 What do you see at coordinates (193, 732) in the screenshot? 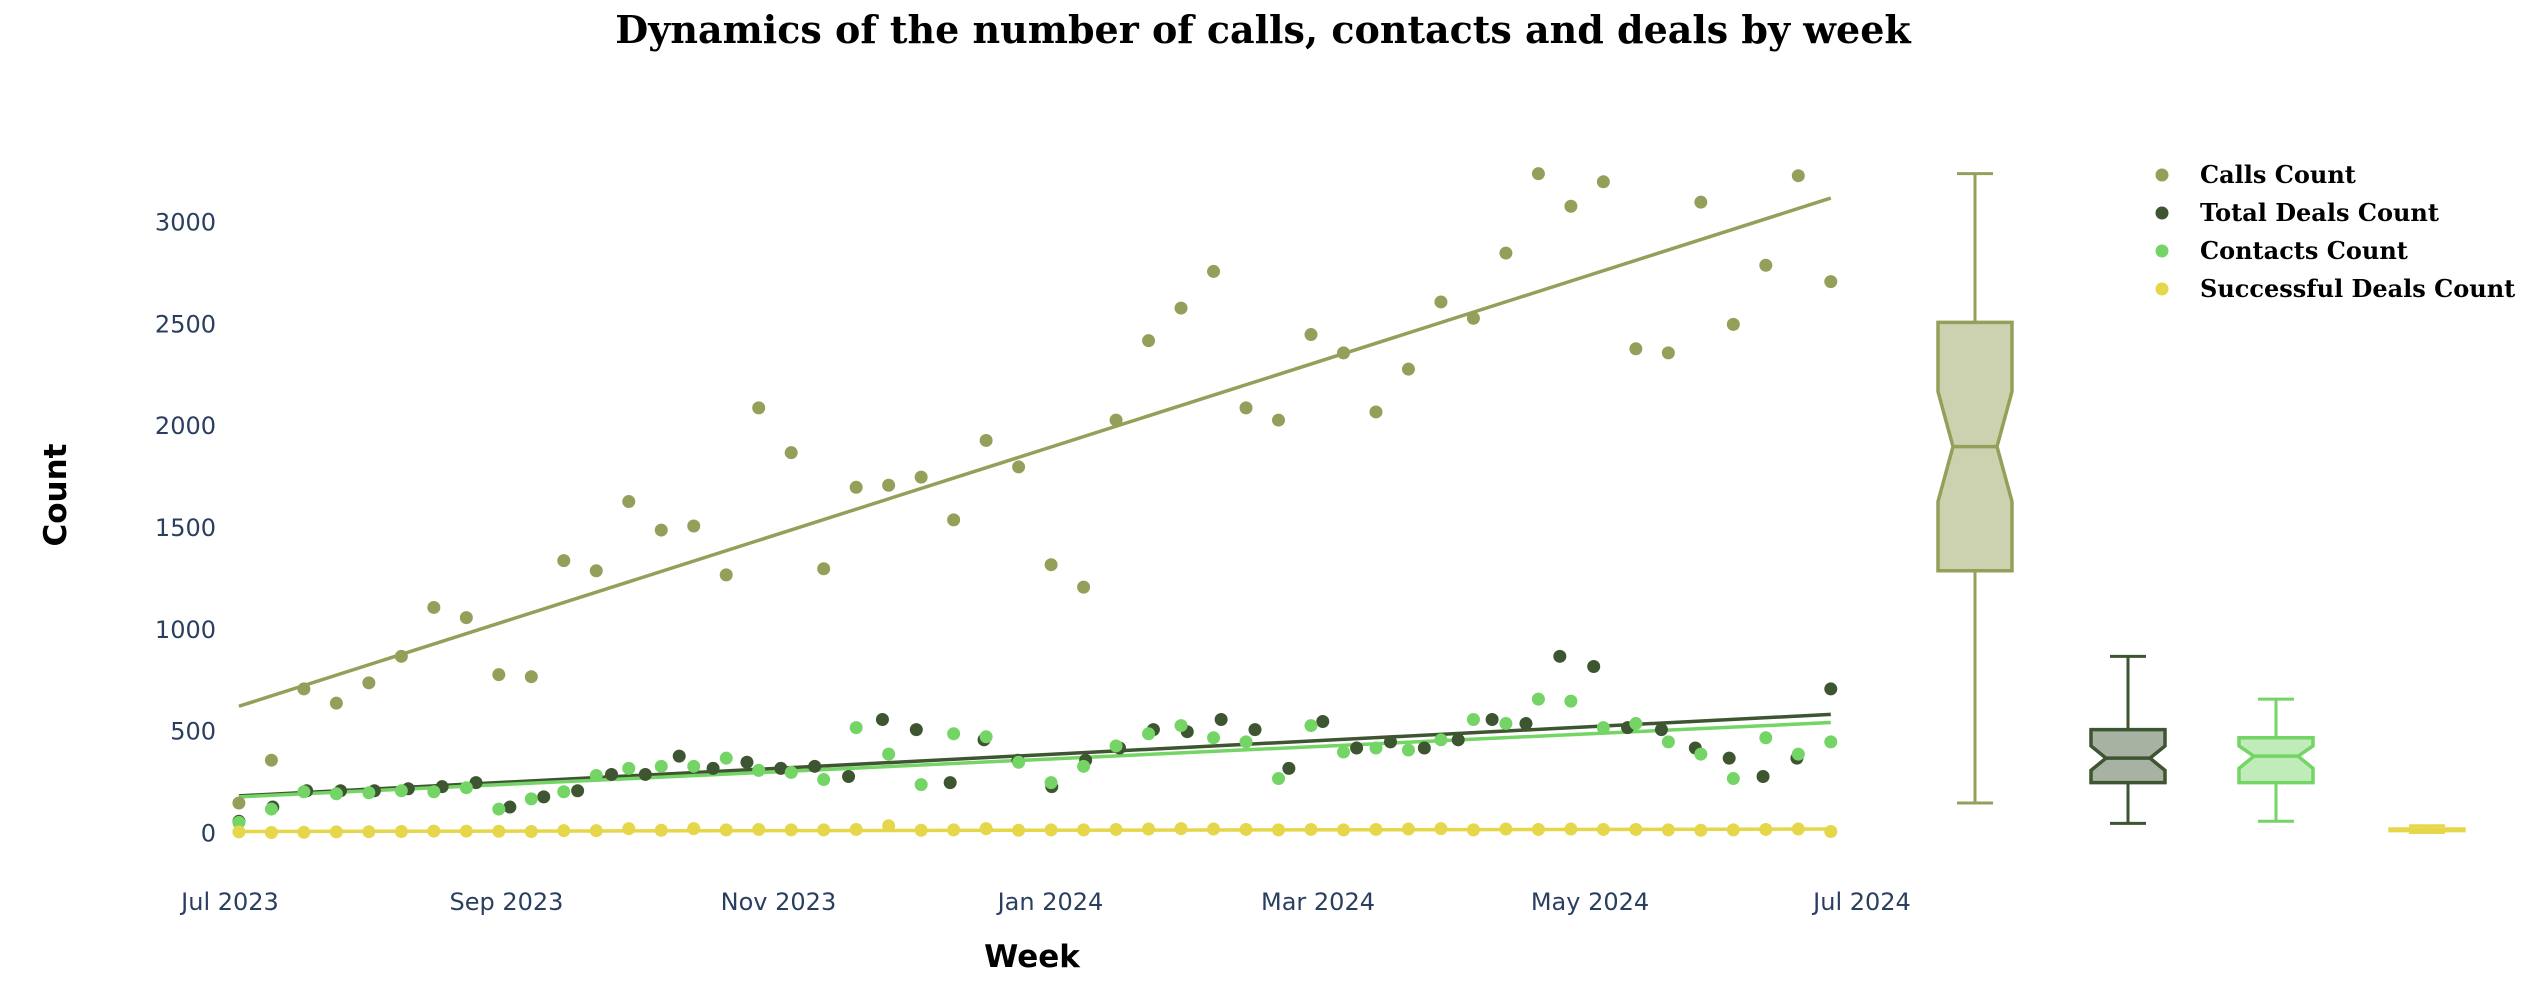
I see `y-tick-label: 500` at bounding box center [193, 732].